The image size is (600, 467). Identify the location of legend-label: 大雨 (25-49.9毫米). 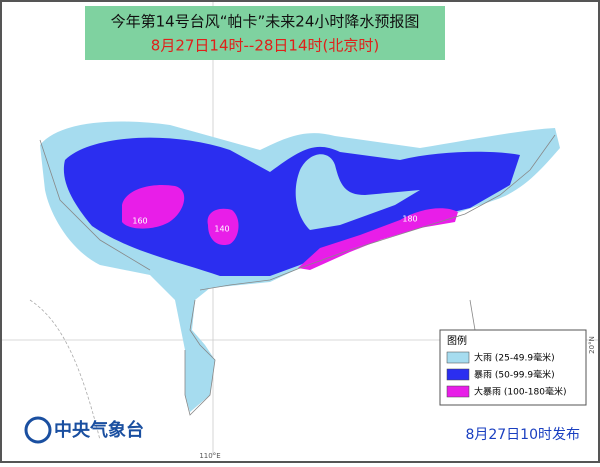
(514, 358).